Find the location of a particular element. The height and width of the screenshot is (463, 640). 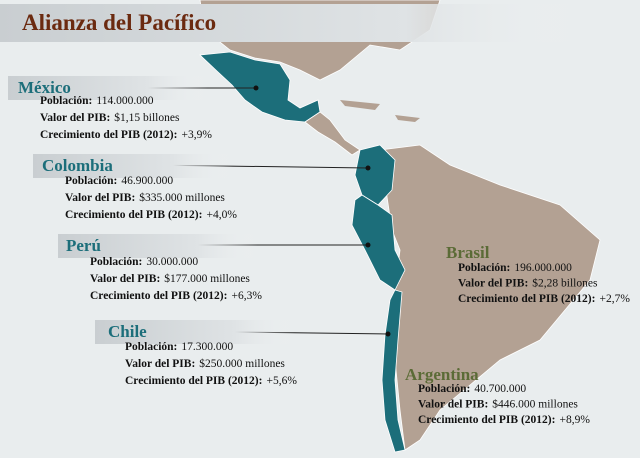

country-name: Colombia is located at coordinates (77, 165).